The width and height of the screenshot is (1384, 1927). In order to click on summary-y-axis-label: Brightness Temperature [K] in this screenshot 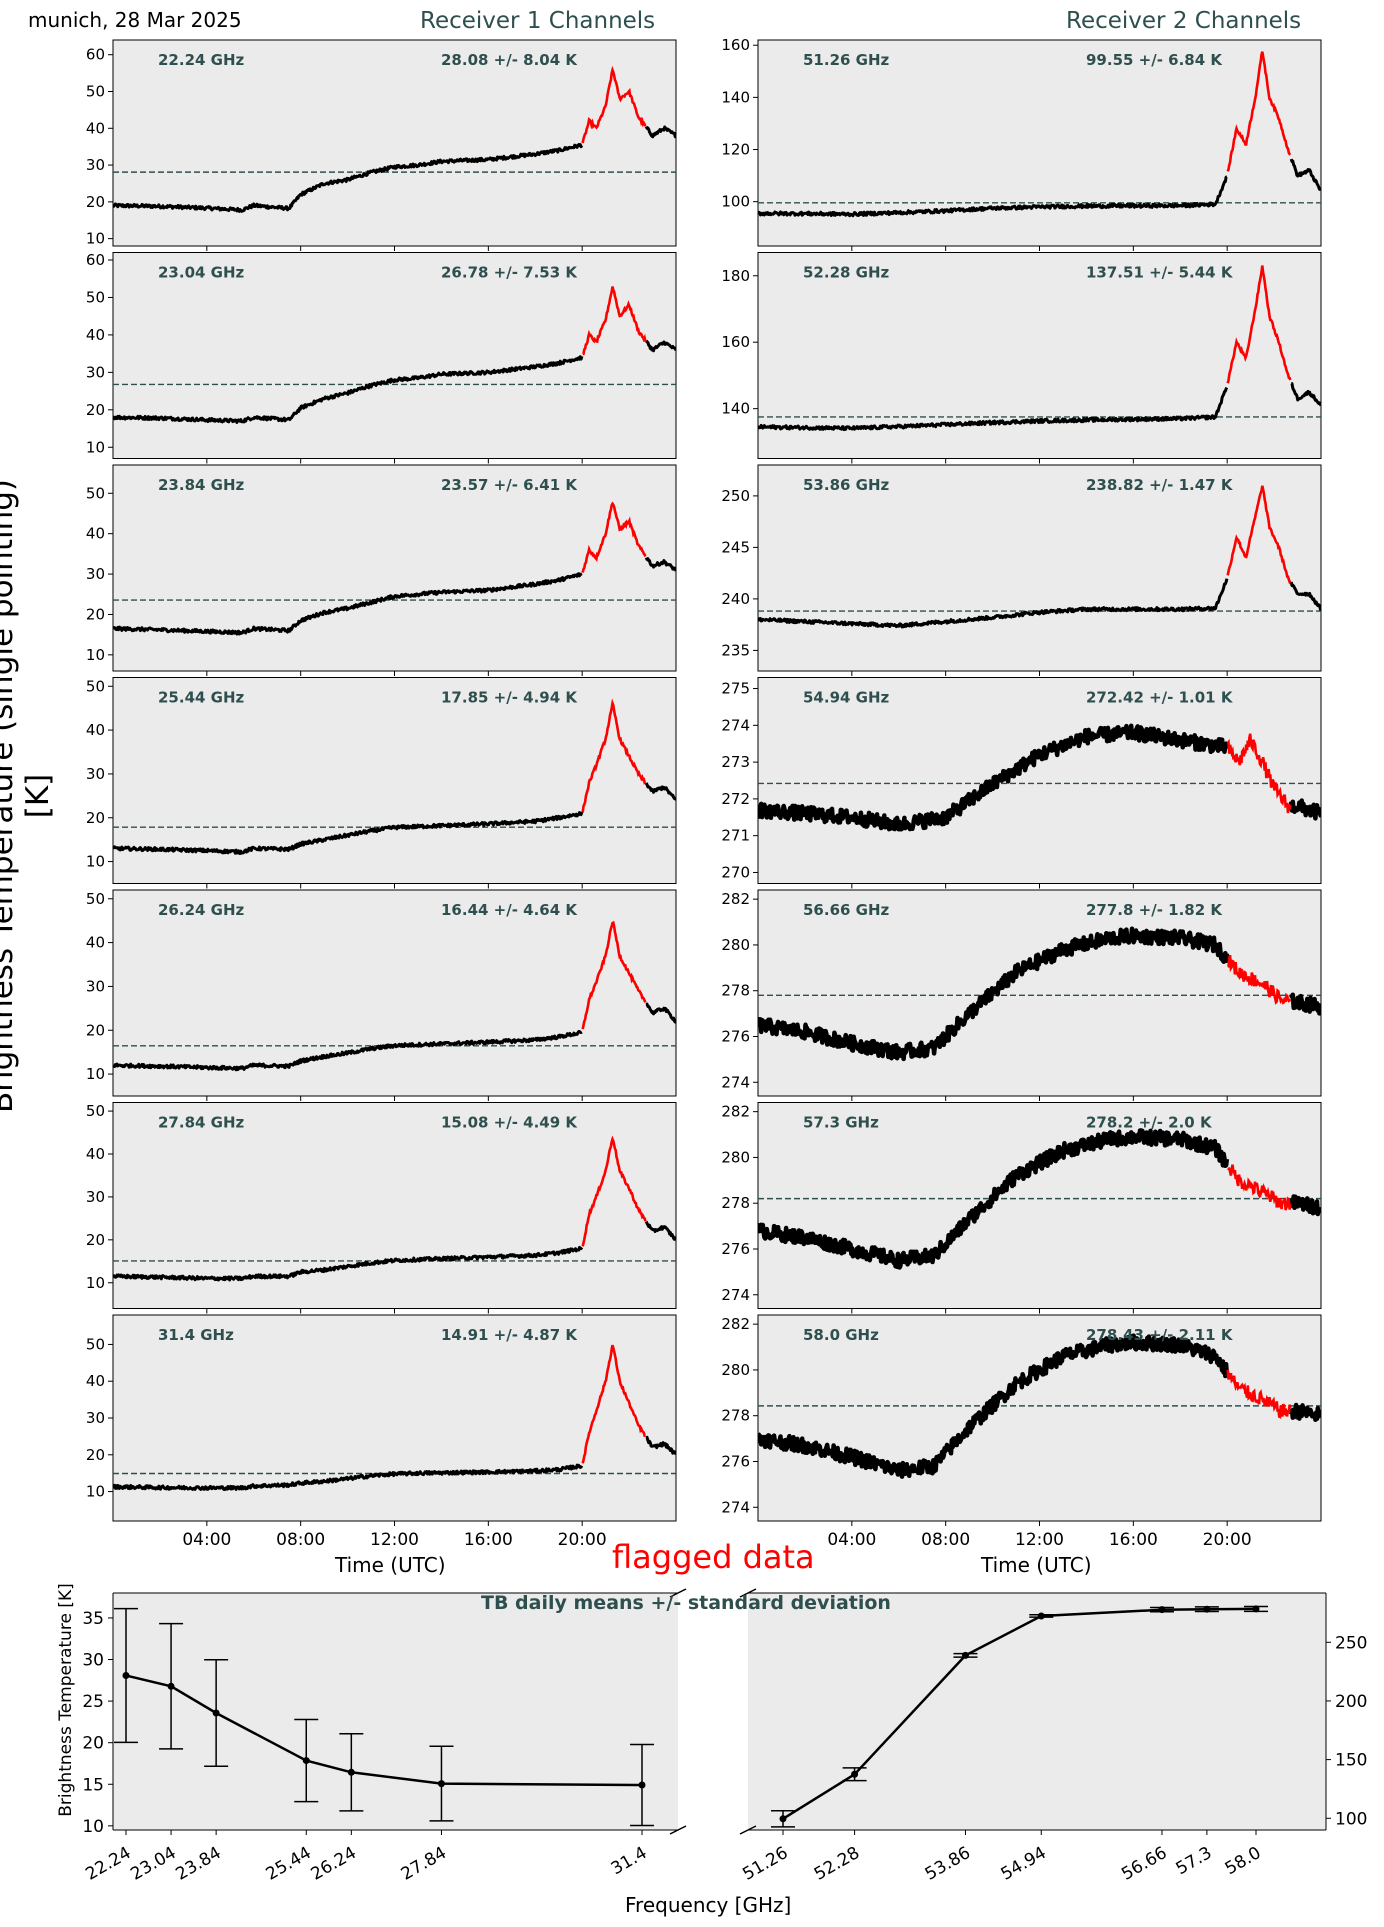, I will do `click(66, 1700)`.